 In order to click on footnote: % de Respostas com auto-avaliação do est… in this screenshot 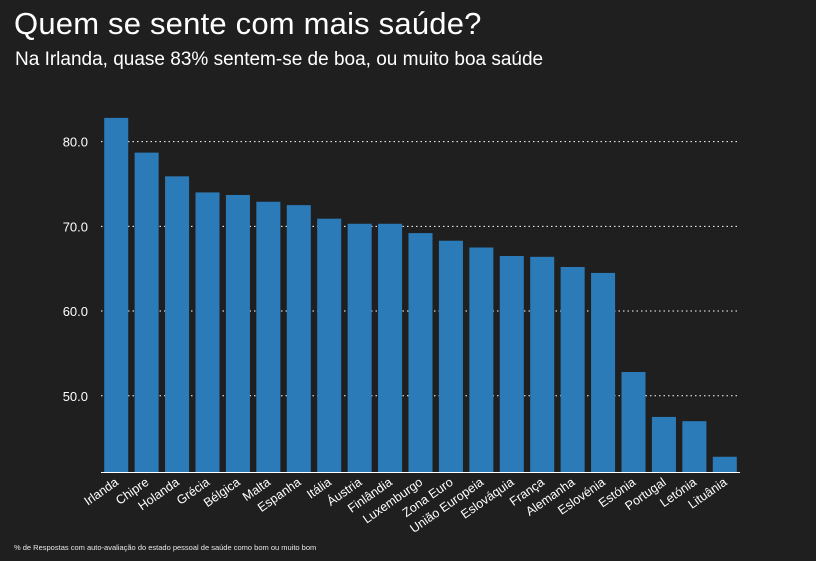, I will do `click(165, 547)`.